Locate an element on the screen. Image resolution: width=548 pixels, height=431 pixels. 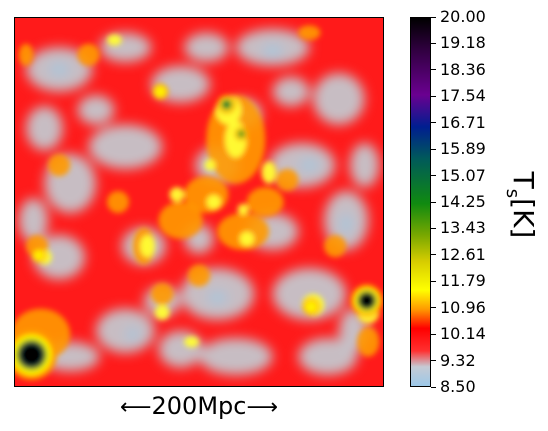
scale-bar: ⟵200Mpc⟶ is located at coordinates (199, 407).